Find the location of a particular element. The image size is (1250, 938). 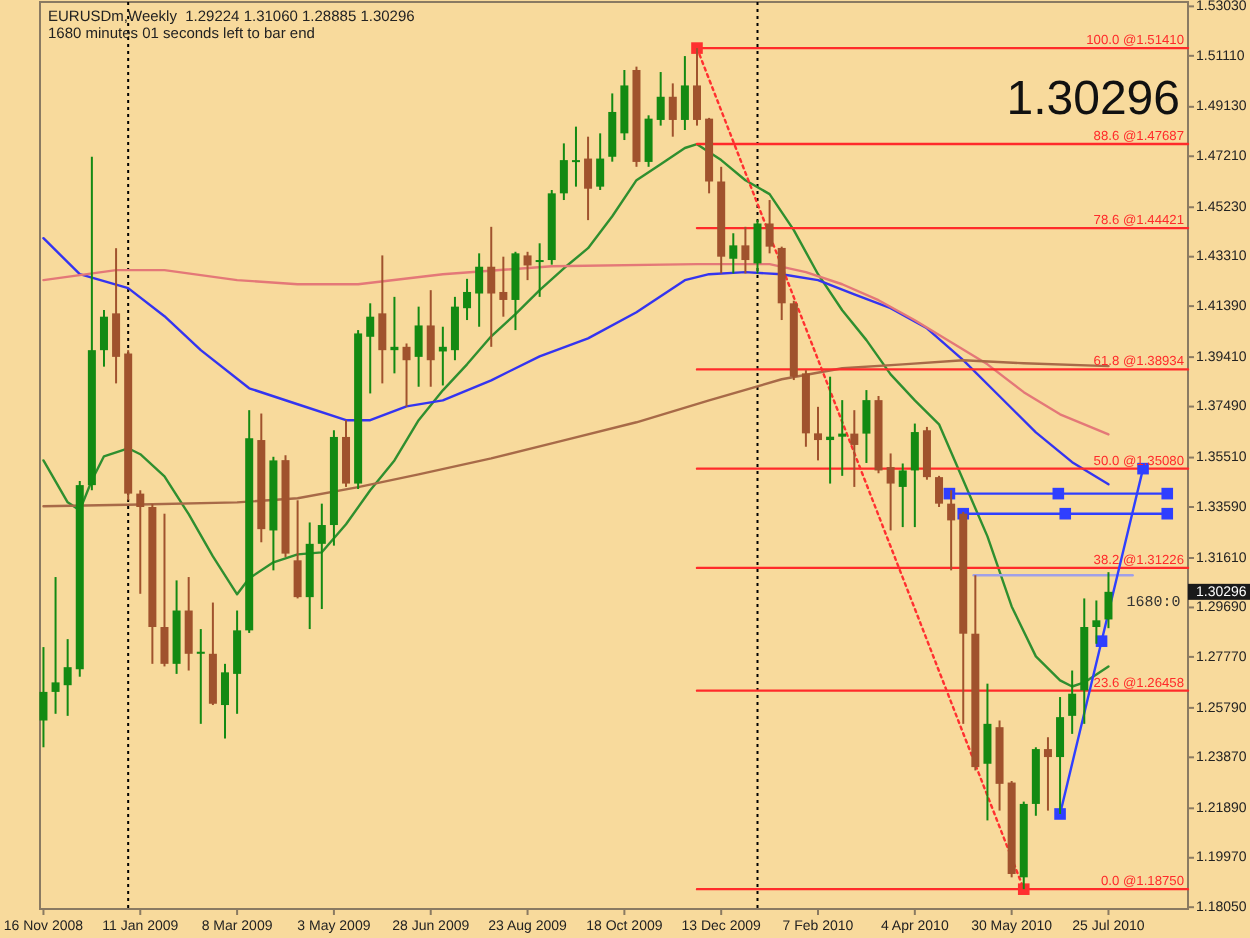

annotation: 1.30296 is located at coordinates (1093, 99).